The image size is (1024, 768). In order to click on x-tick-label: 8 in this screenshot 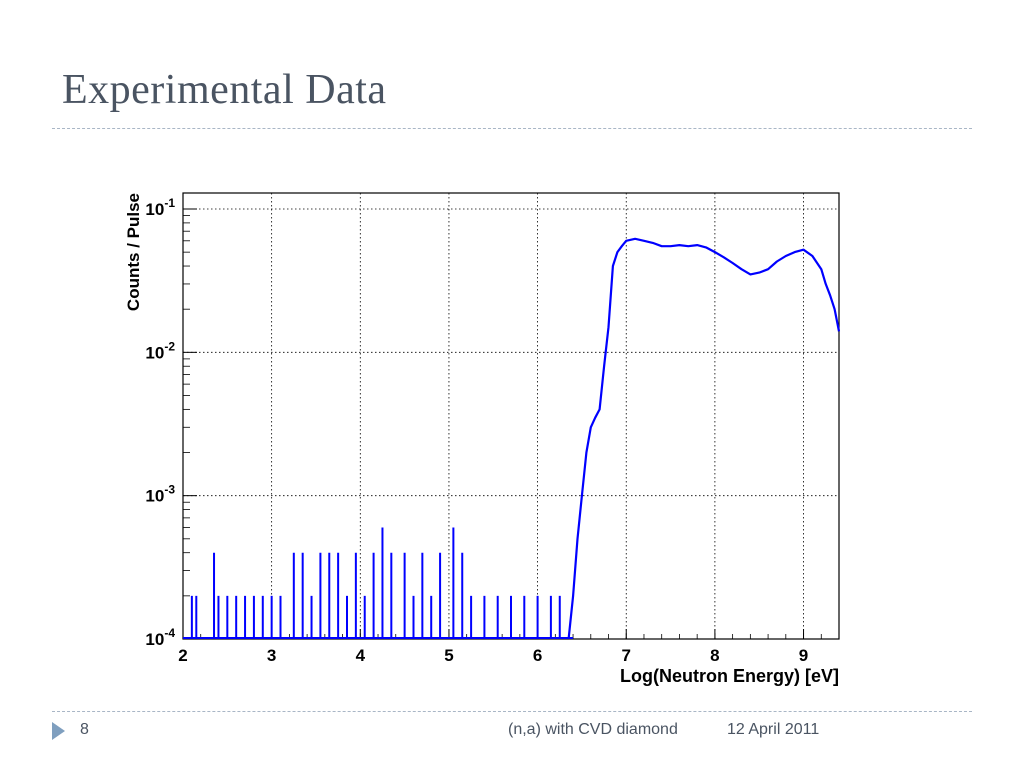, I will do `click(714, 655)`.